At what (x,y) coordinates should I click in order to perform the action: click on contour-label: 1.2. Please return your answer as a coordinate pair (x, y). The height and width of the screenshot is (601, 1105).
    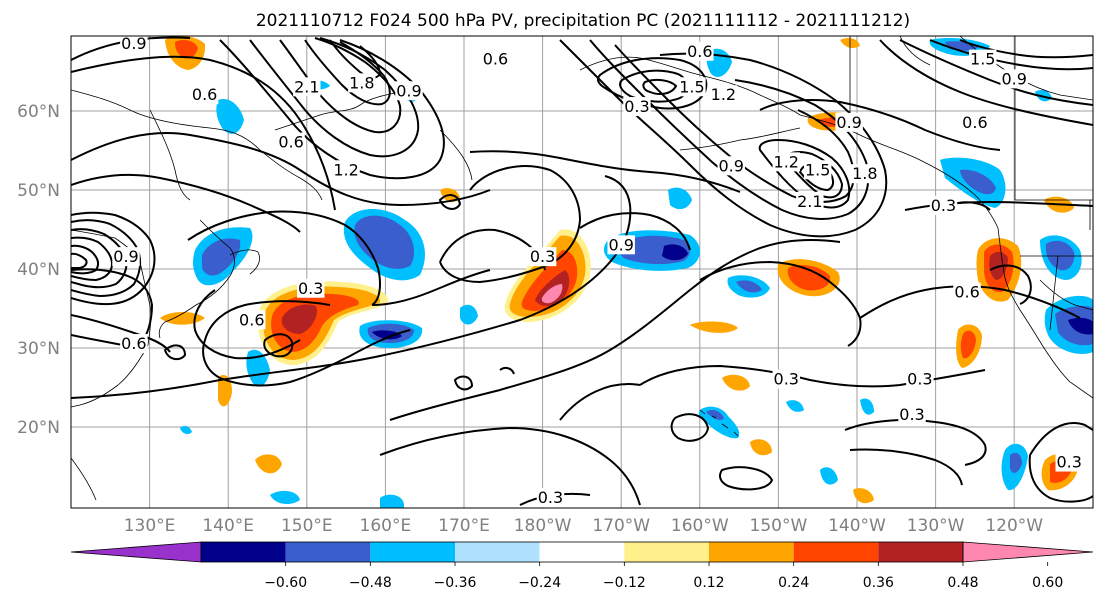
    Looking at the image, I should click on (786, 161).